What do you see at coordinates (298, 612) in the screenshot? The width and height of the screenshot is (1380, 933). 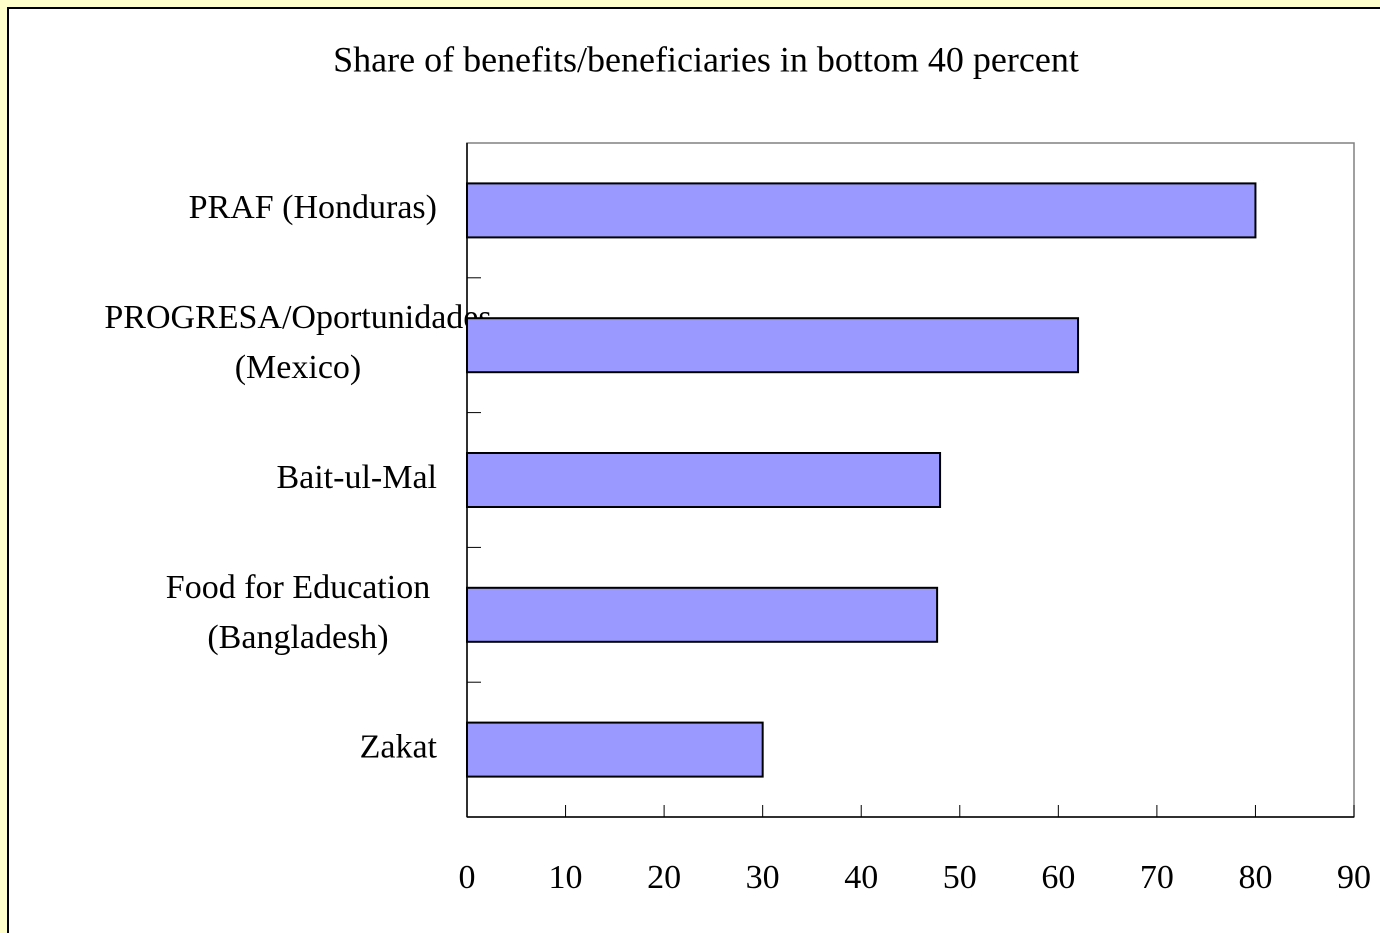 I see `y-tick-label: Food for Education (Bangladesh)` at bounding box center [298, 612].